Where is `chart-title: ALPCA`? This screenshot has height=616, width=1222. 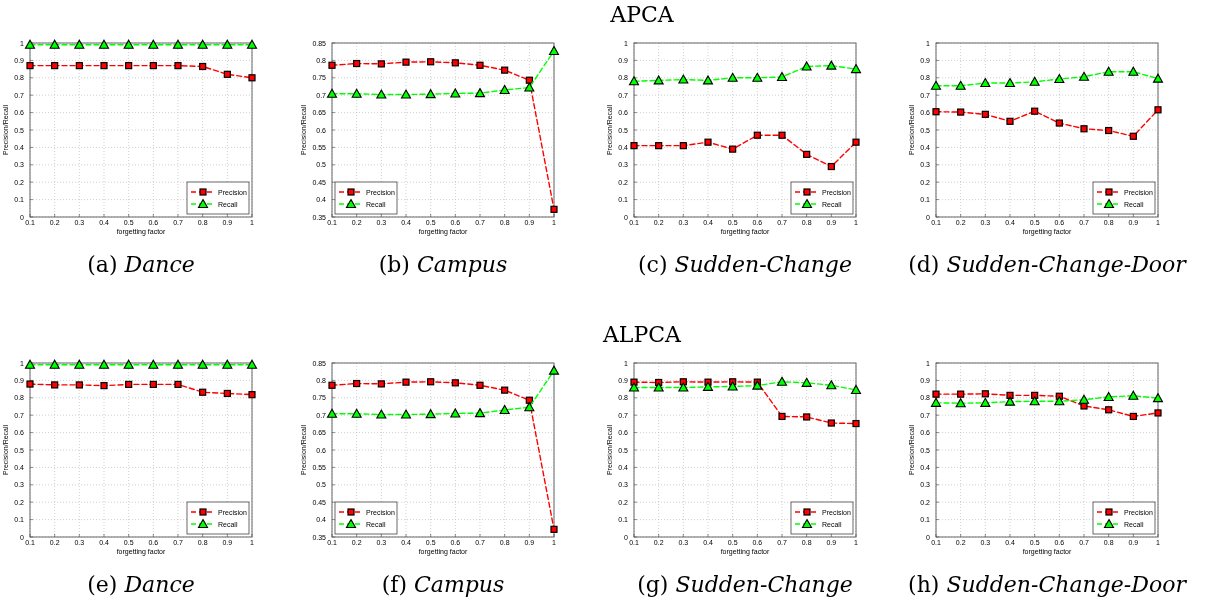 chart-title: ALPCA is located at coordinates (642, 334).